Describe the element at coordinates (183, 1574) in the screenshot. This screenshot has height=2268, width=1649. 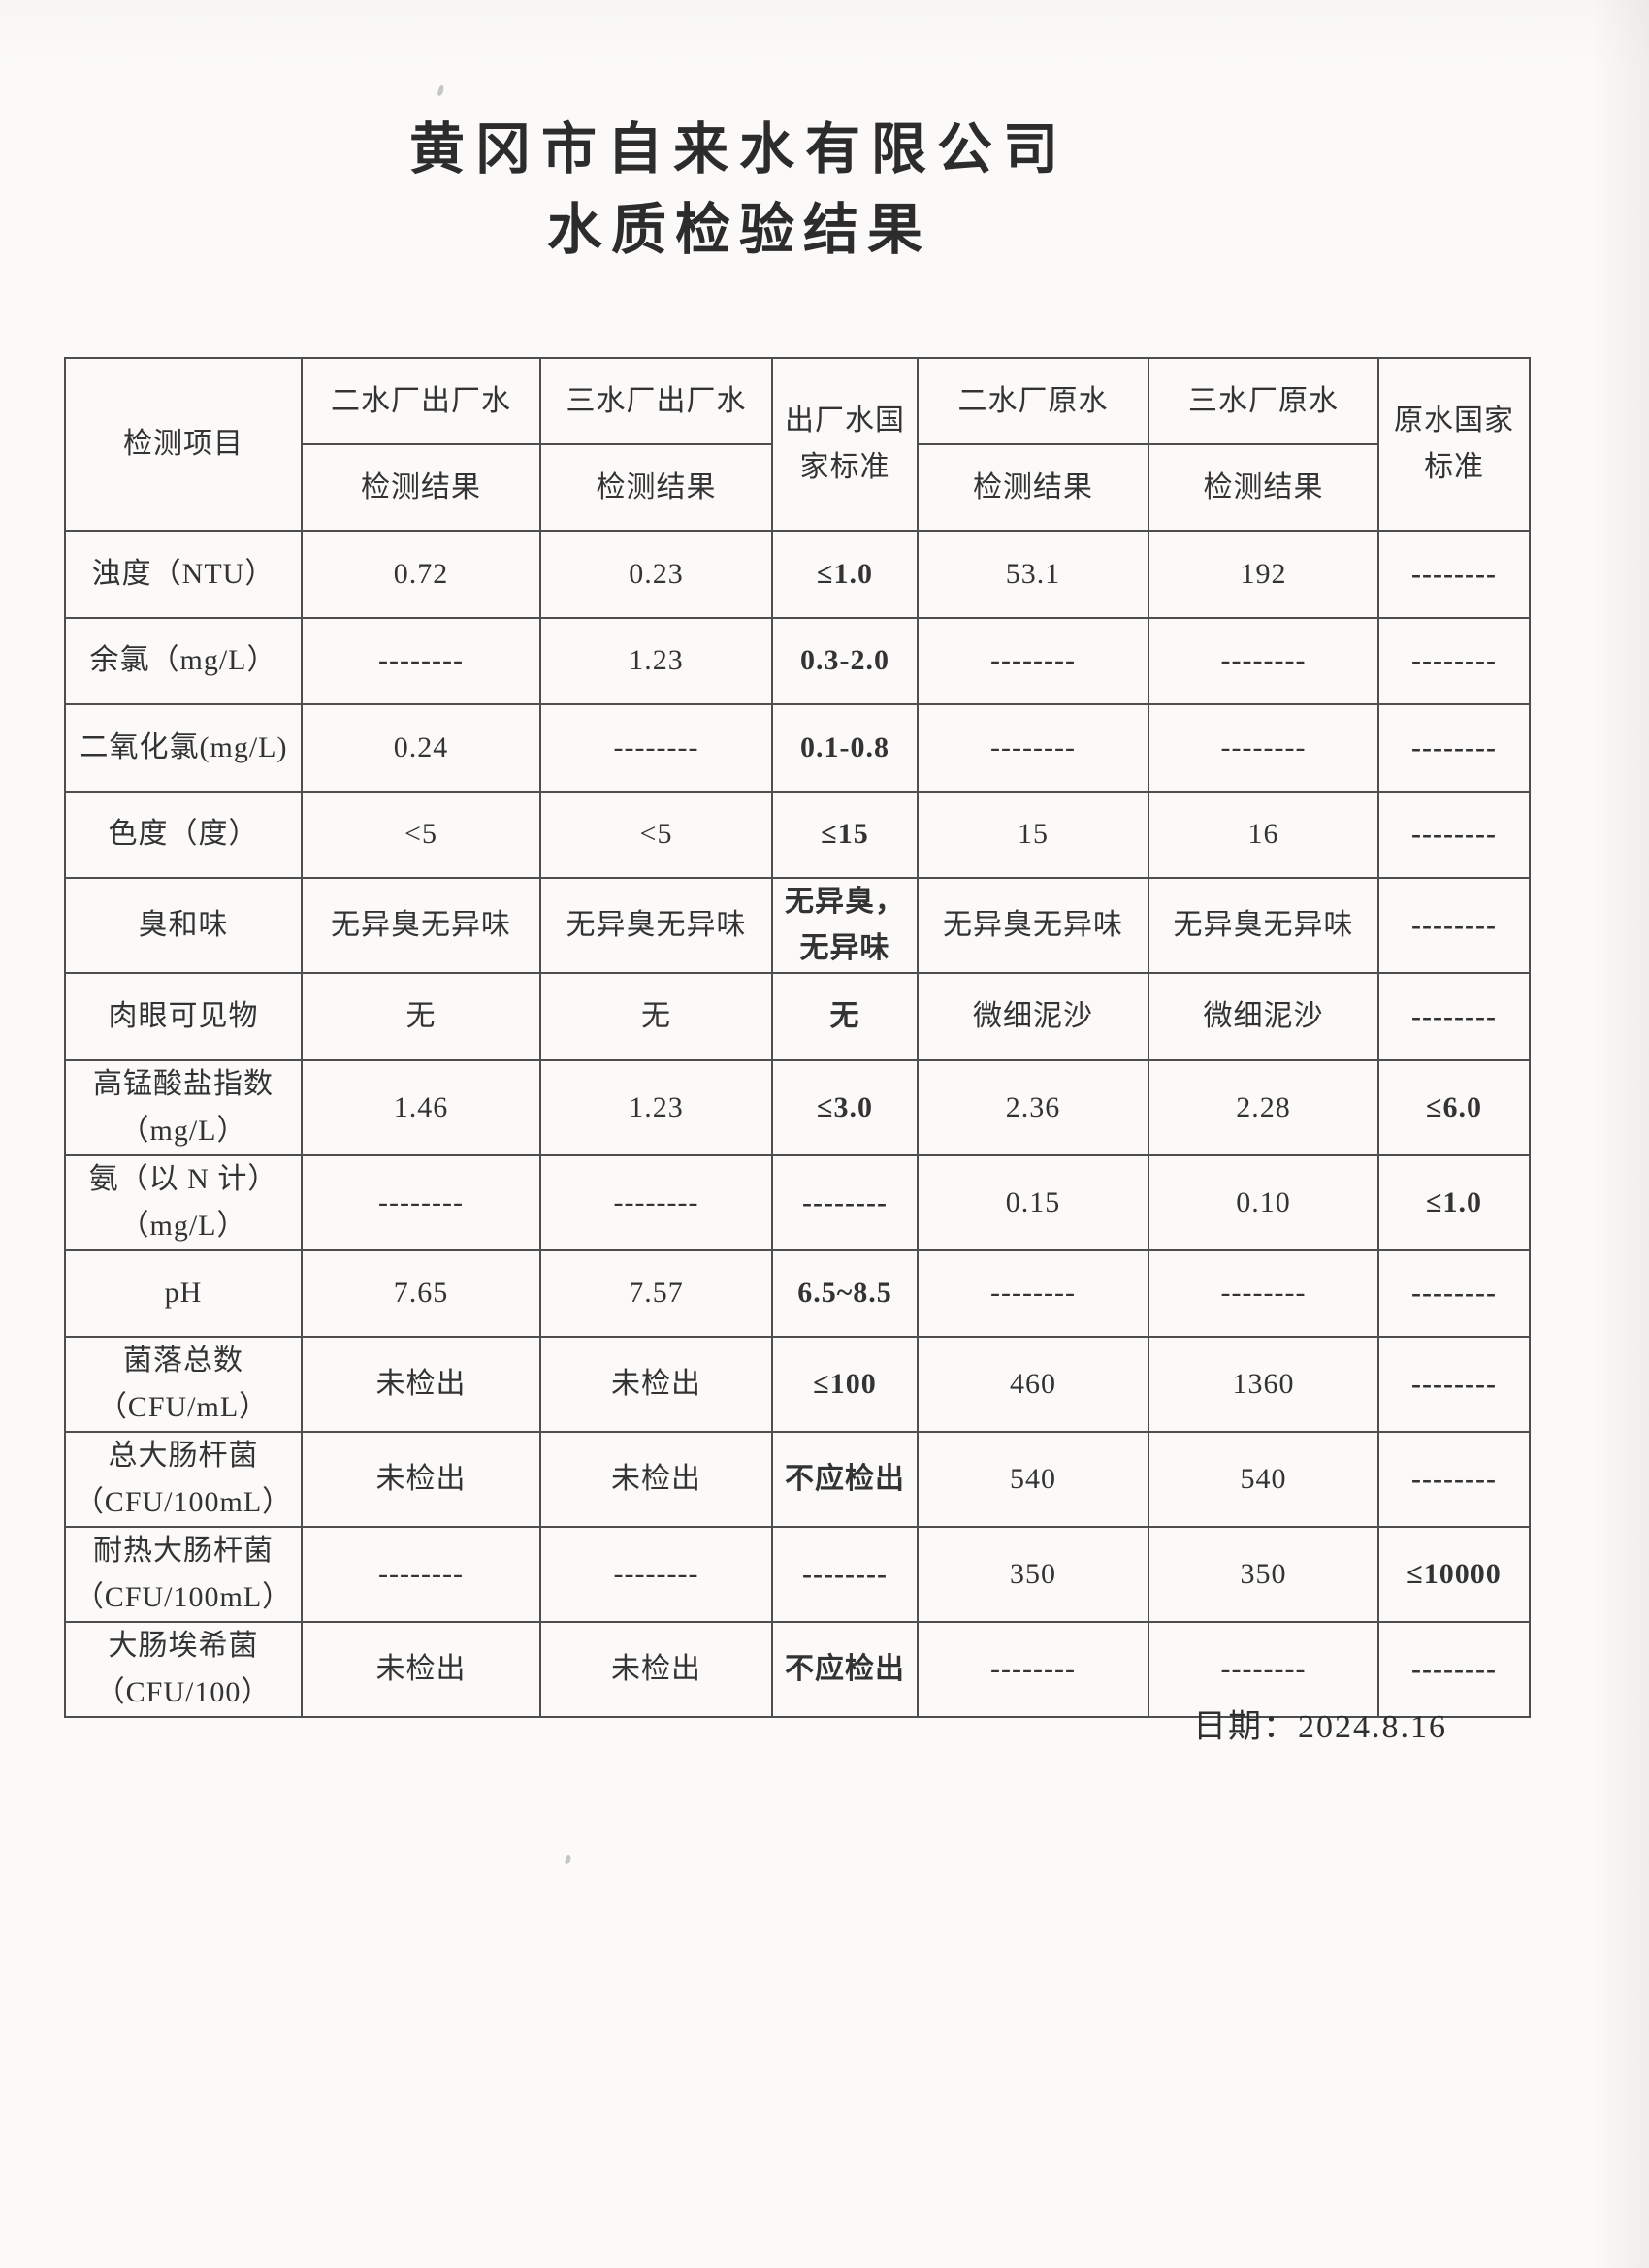
I see `cell-item: 耐热大肠杆菌 （CFU/100mL）` at that location.